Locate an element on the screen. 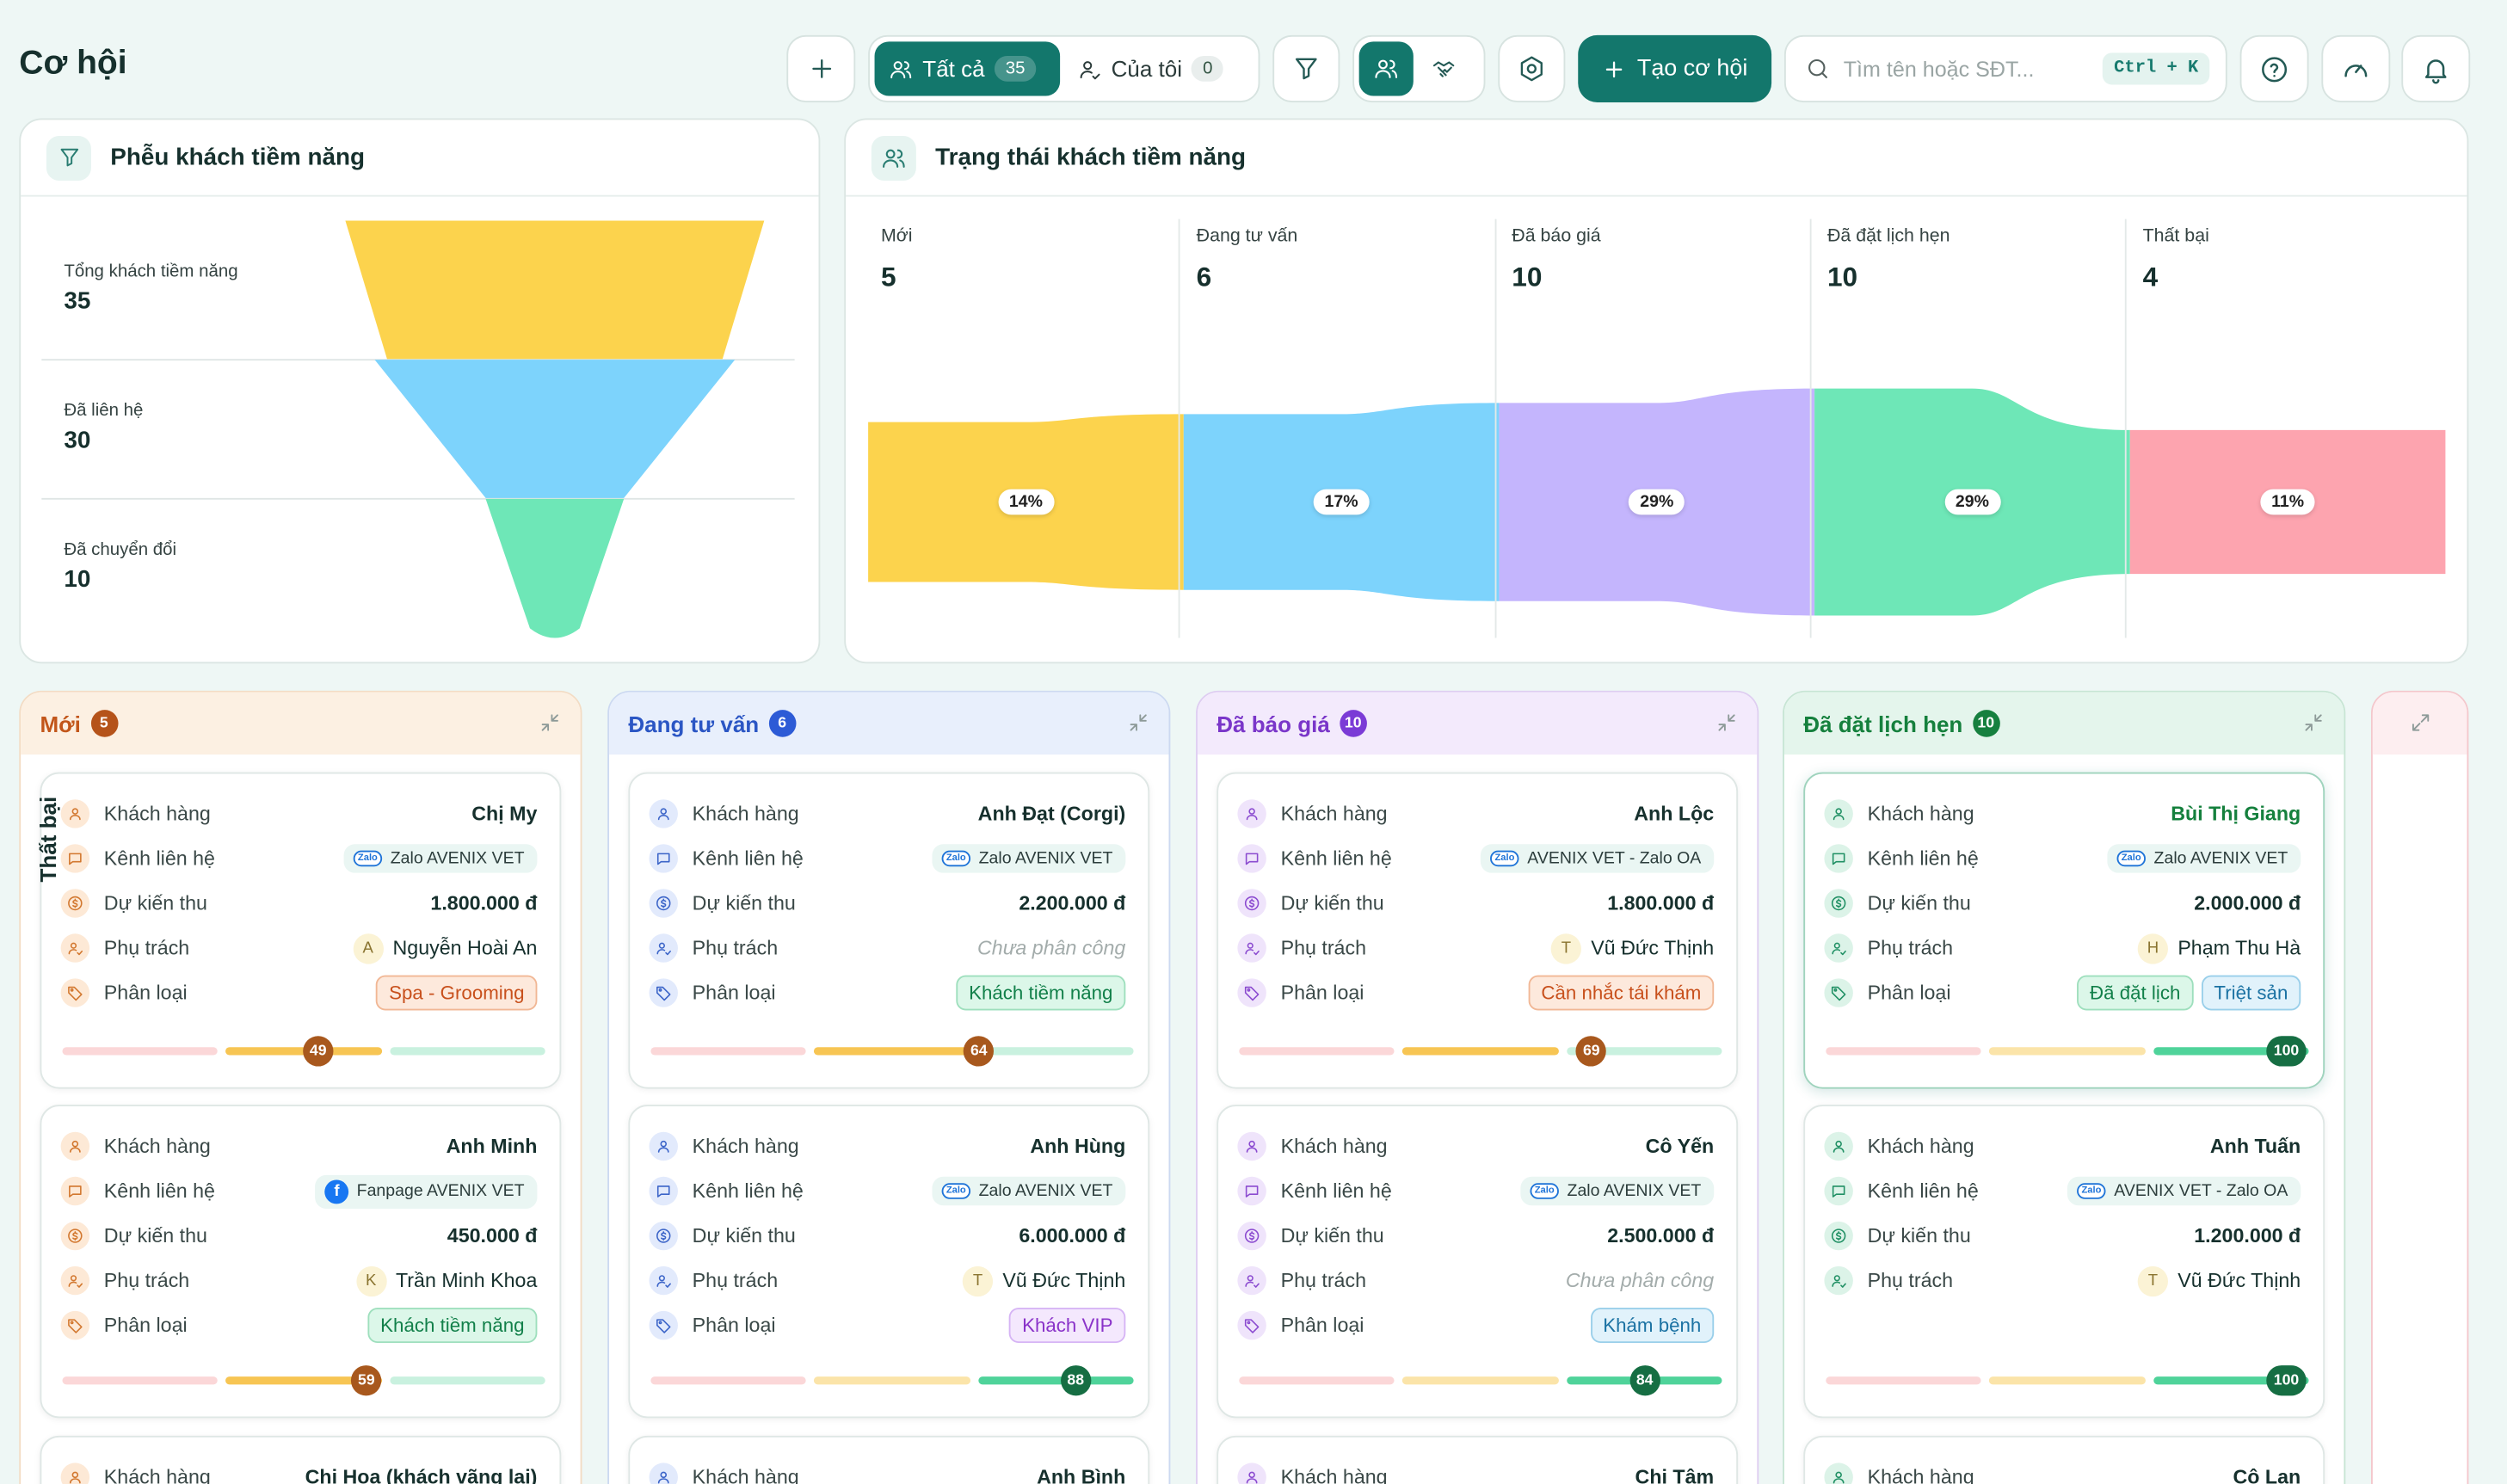 Image resolution: width=2507 pixels, height=1484 pixels. expected-revenue: 2.200.000 đ is located at coordinates (1072, 903).